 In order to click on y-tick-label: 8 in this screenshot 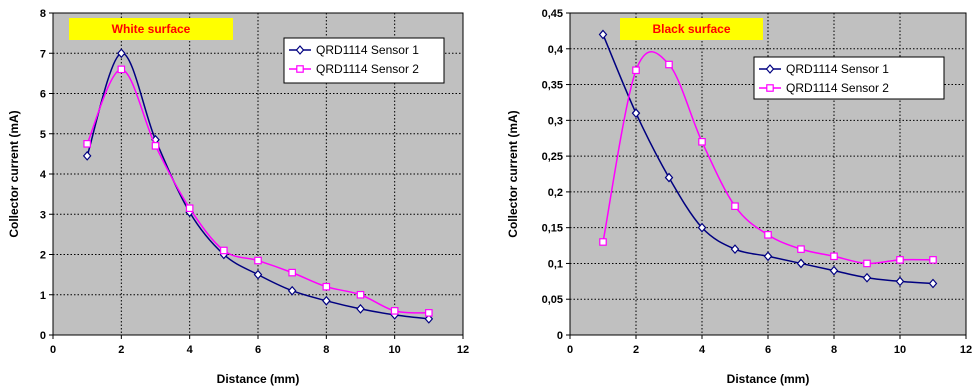, I will do `click(43, 14)`.